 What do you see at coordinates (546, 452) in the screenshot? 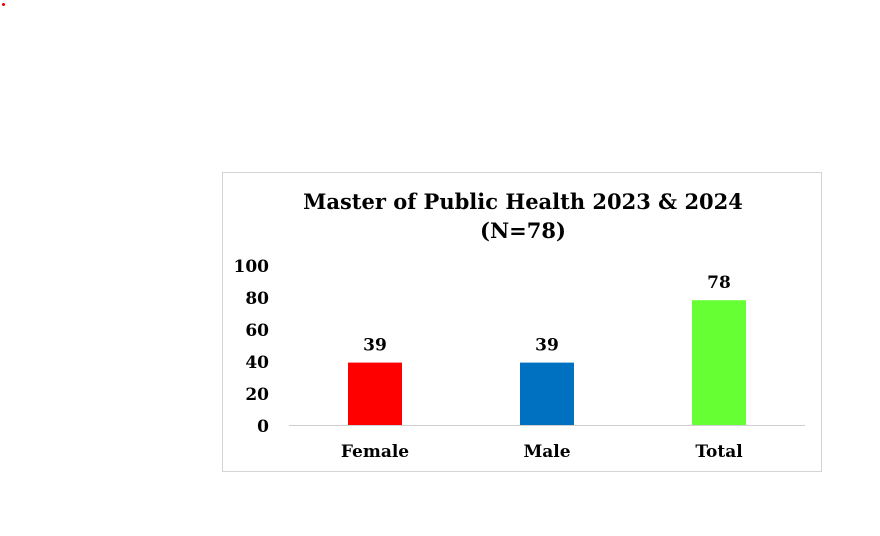
I see `x-tick-label-male: Male` at bounding box center [546, 452].